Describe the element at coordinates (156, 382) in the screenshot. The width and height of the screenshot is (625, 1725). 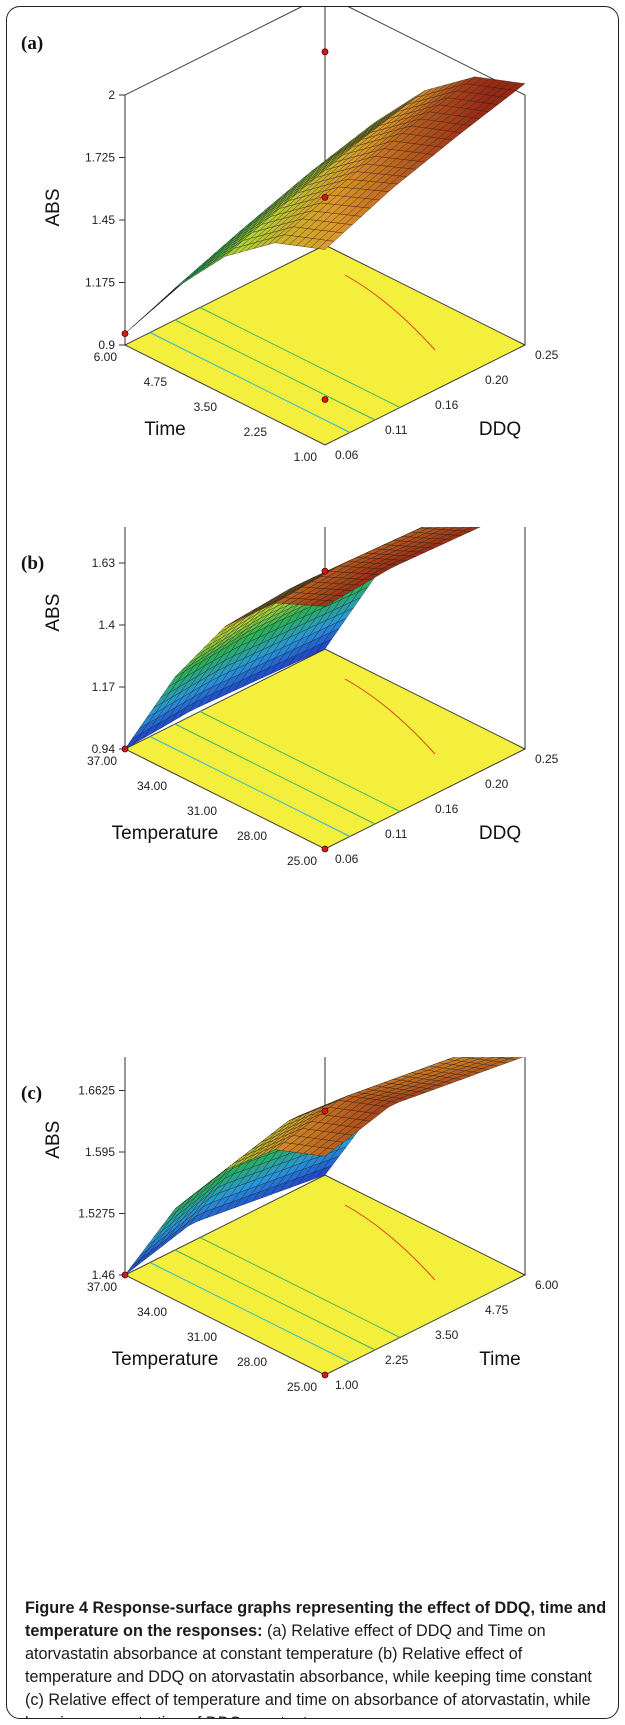
I see `x-tick-label: 4.75` at that location.